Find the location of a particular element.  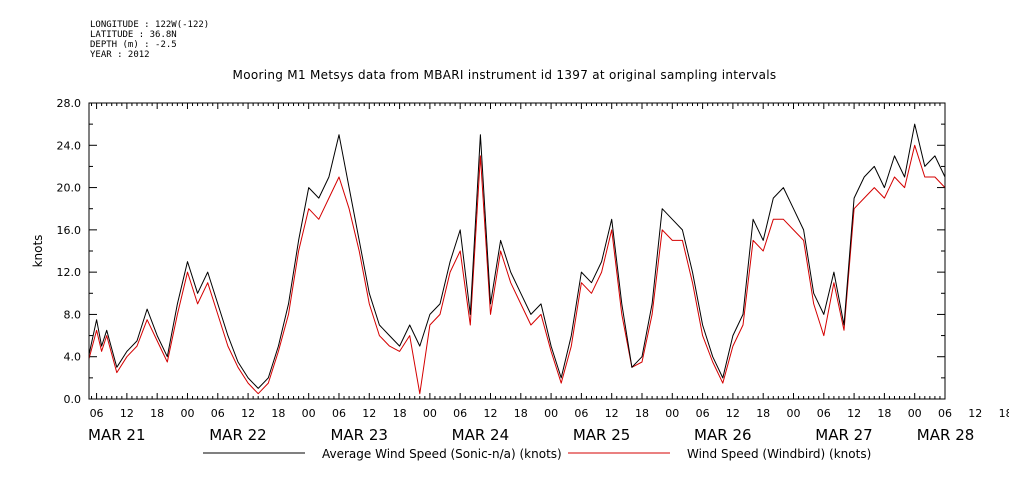

y-tick-label: 16.0 is located at coordinates (69, 230).